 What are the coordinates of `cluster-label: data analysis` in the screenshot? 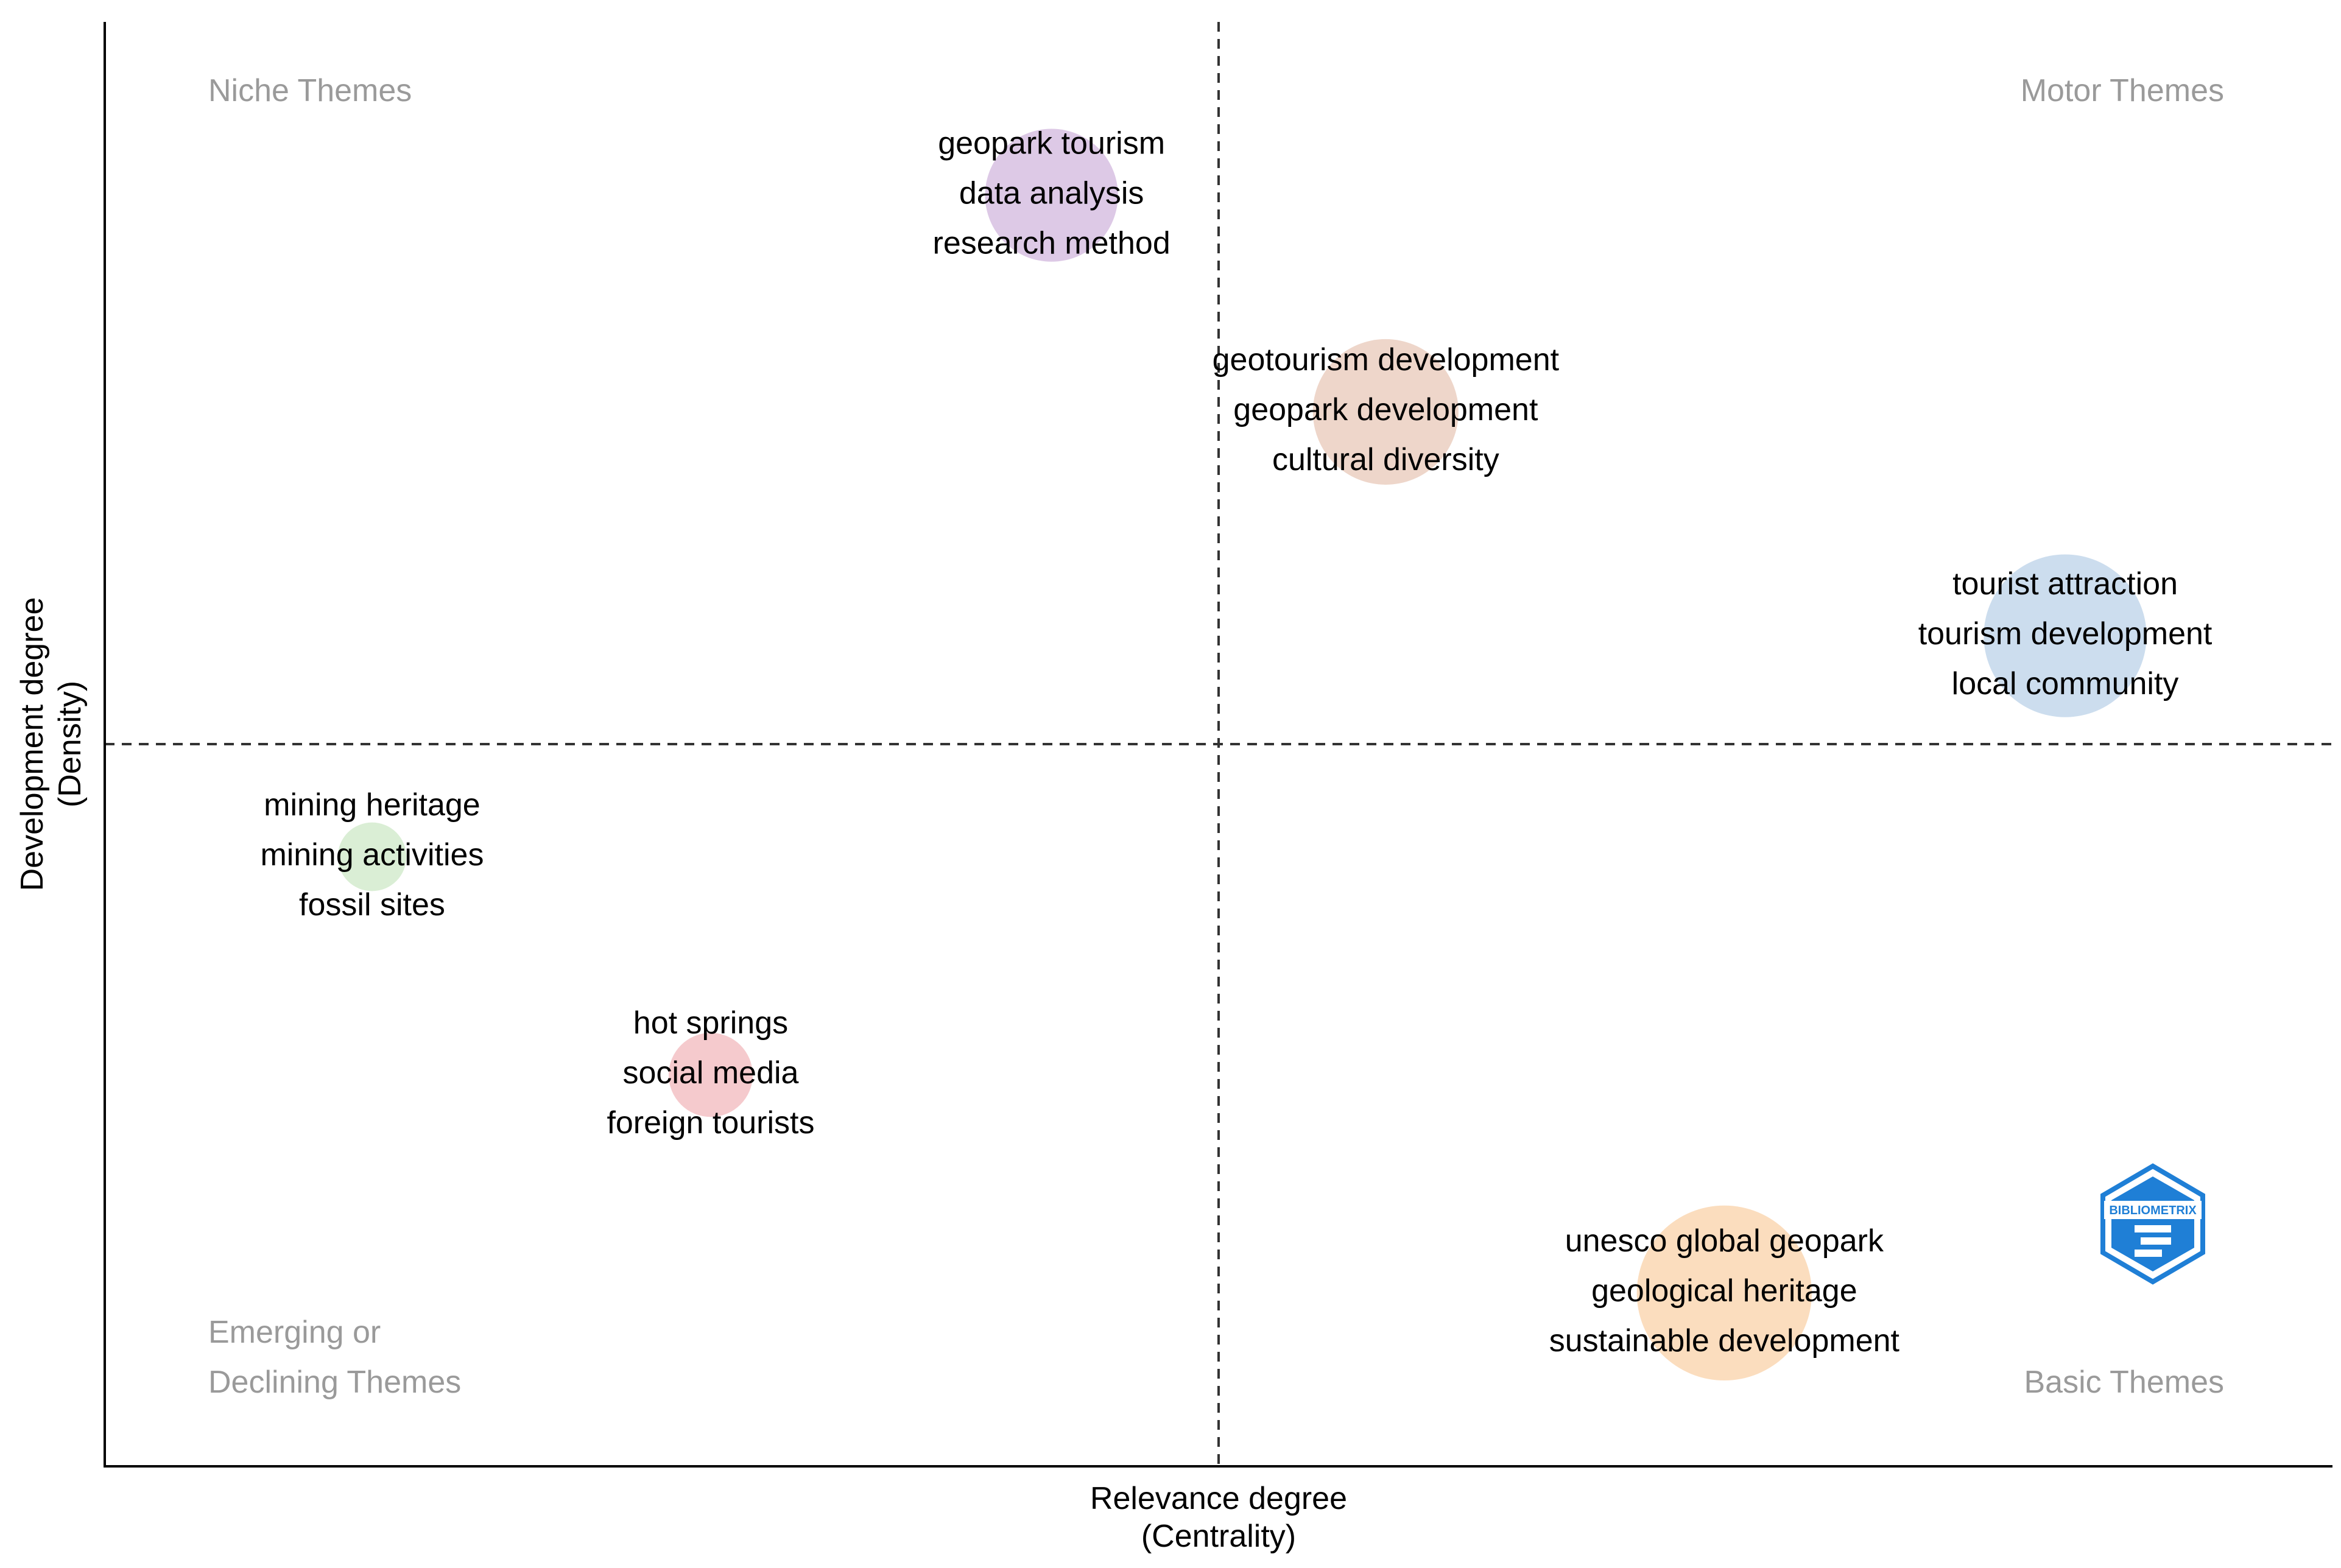 It's located at (1051, 193).